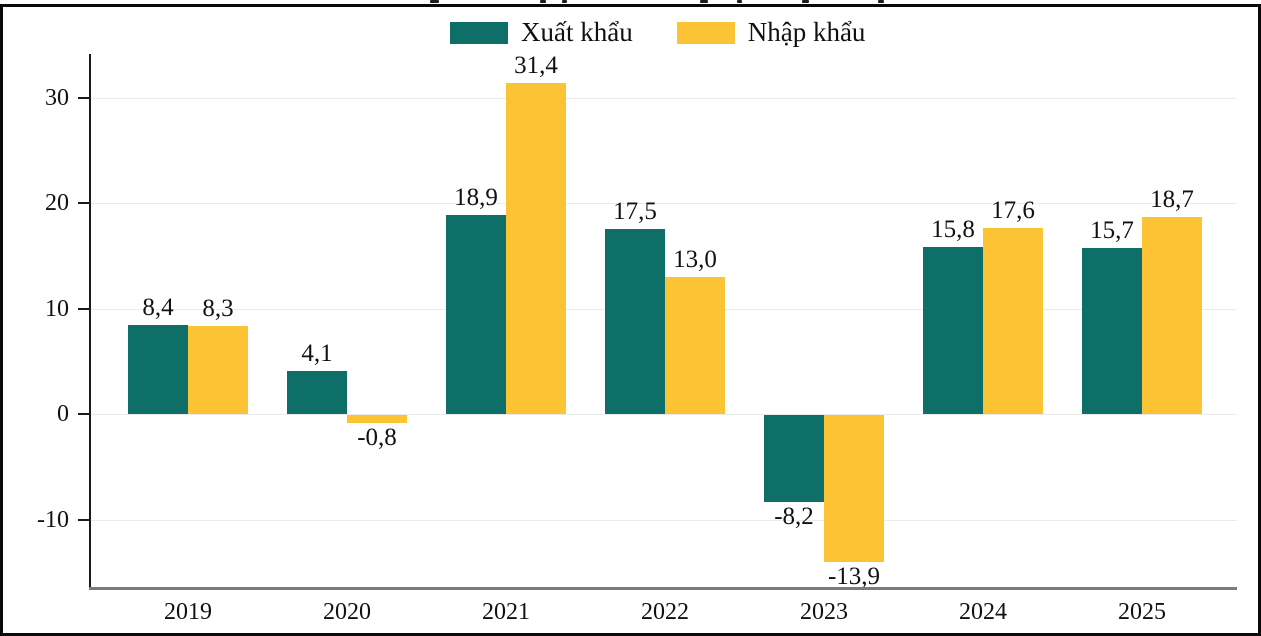  What do you see at coordinates (317, 392) in the screenshot?
I see `bar-xuat-khau-2020` at bounding box center [317, 392].